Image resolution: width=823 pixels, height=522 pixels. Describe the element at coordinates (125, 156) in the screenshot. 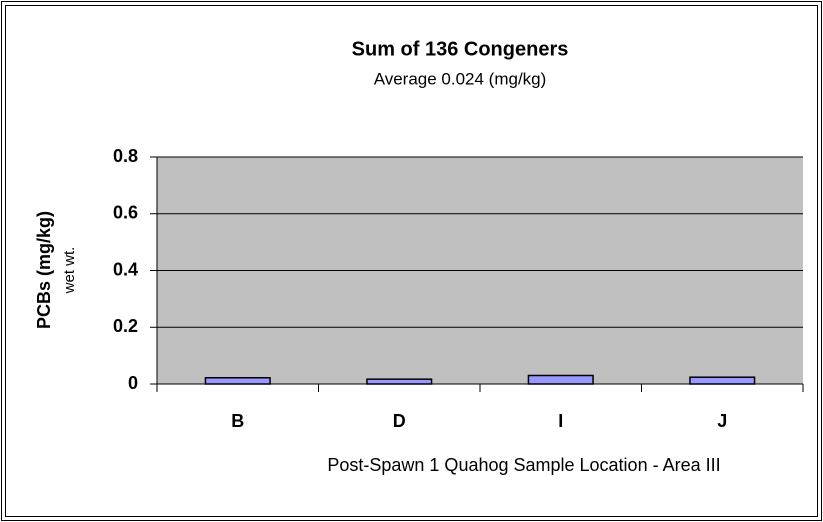

I see `y-tick-label: 0.8` at that location.